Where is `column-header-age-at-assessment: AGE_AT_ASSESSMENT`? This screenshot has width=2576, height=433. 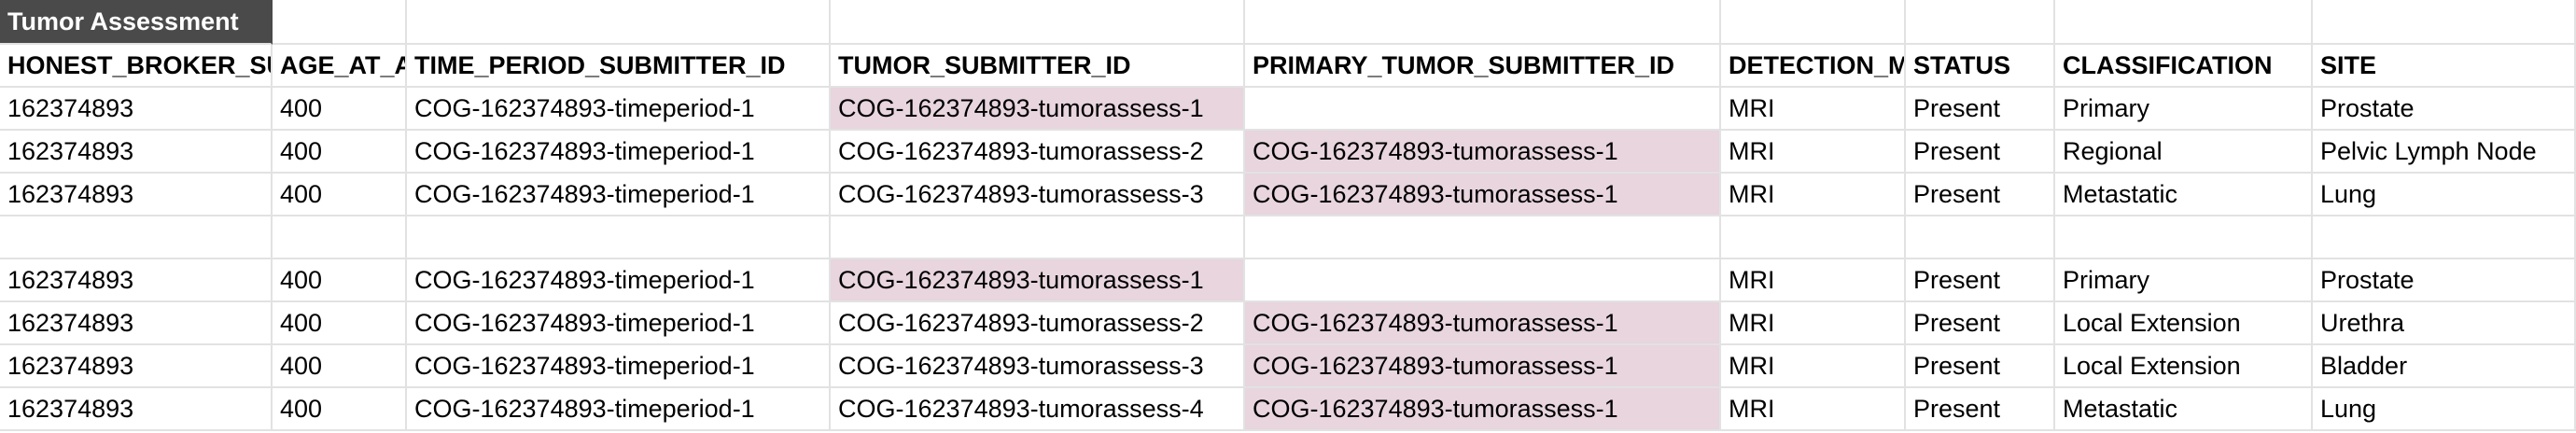 column-header-age-at-assessment: AGE_AT_ASSESSMENT is located at coordinates (340, 66).